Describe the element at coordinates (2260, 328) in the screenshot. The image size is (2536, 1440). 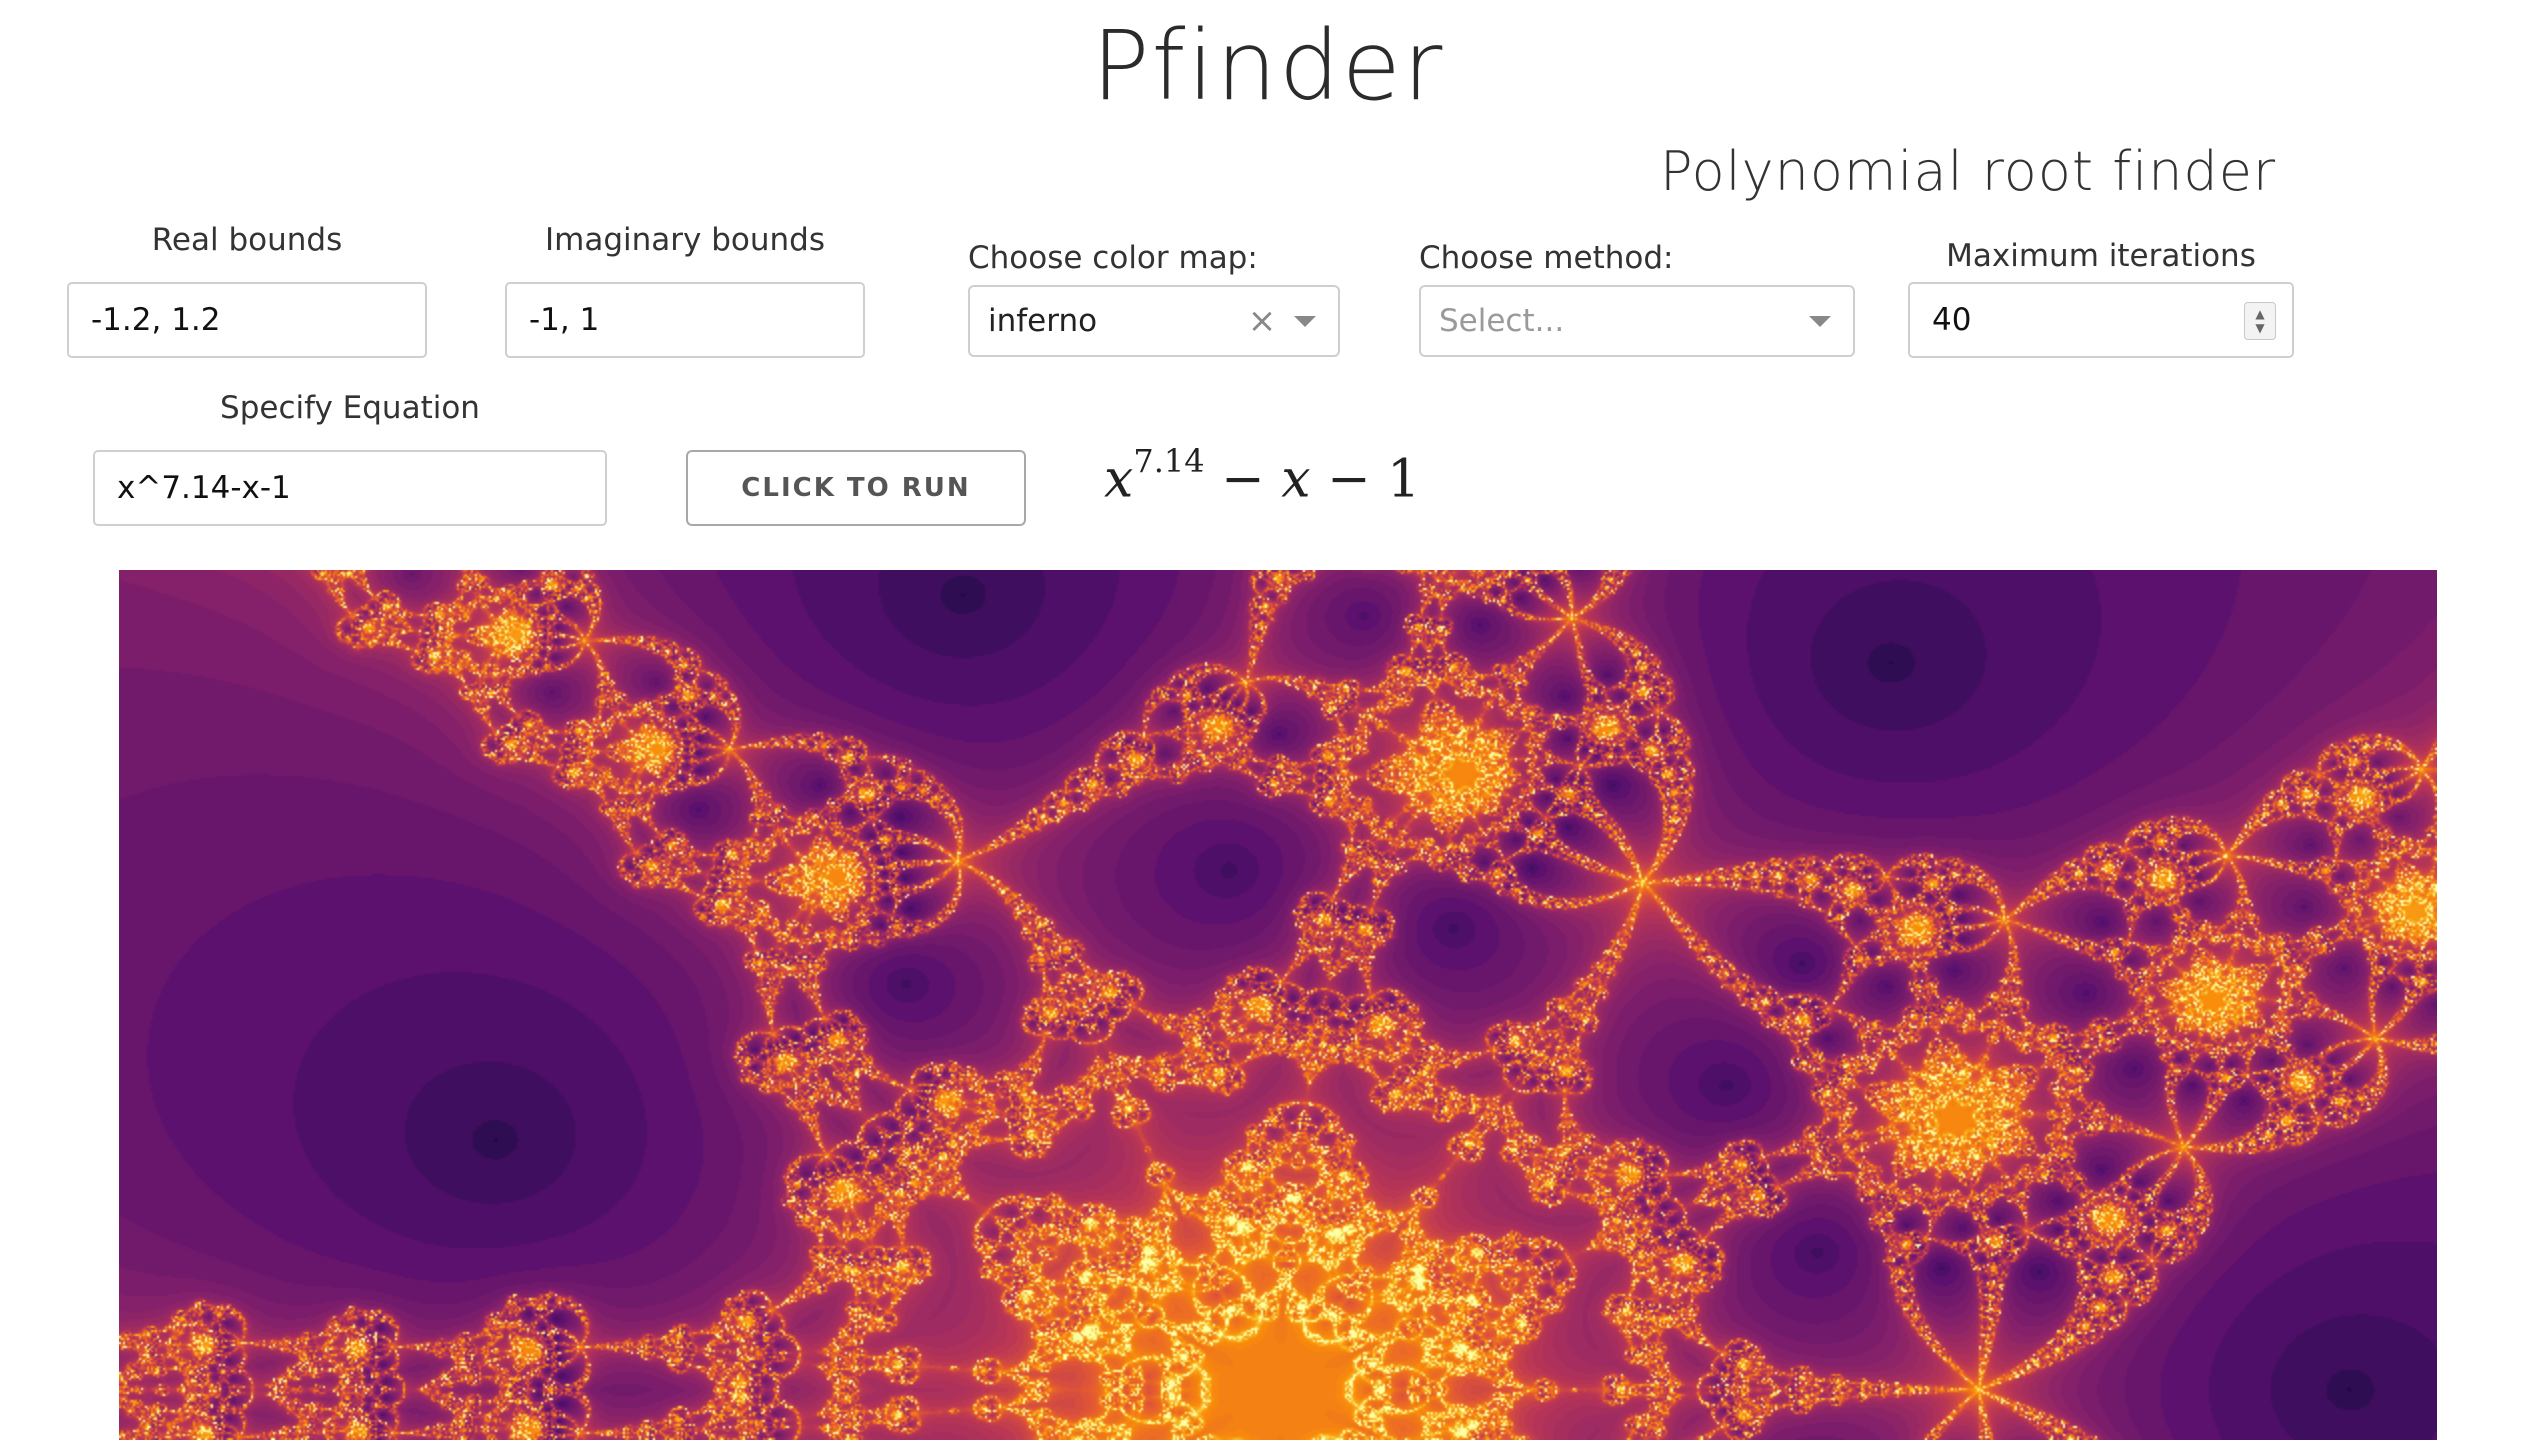
I see `stepper-down-icon: ▼` at that location.